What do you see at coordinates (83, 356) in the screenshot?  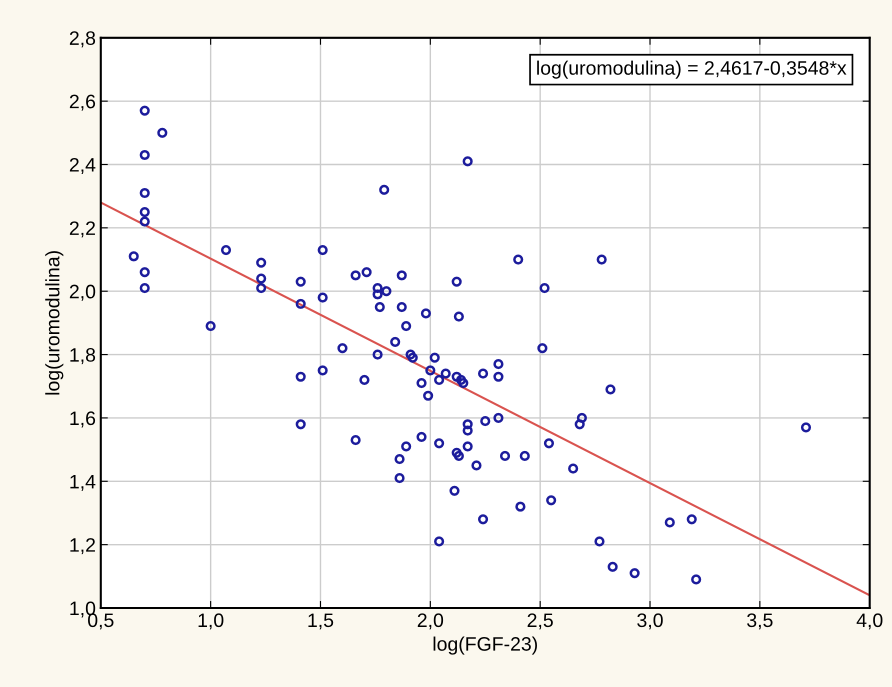 I see `y-tick-label: 1,8` at bounding box center [83, 356].